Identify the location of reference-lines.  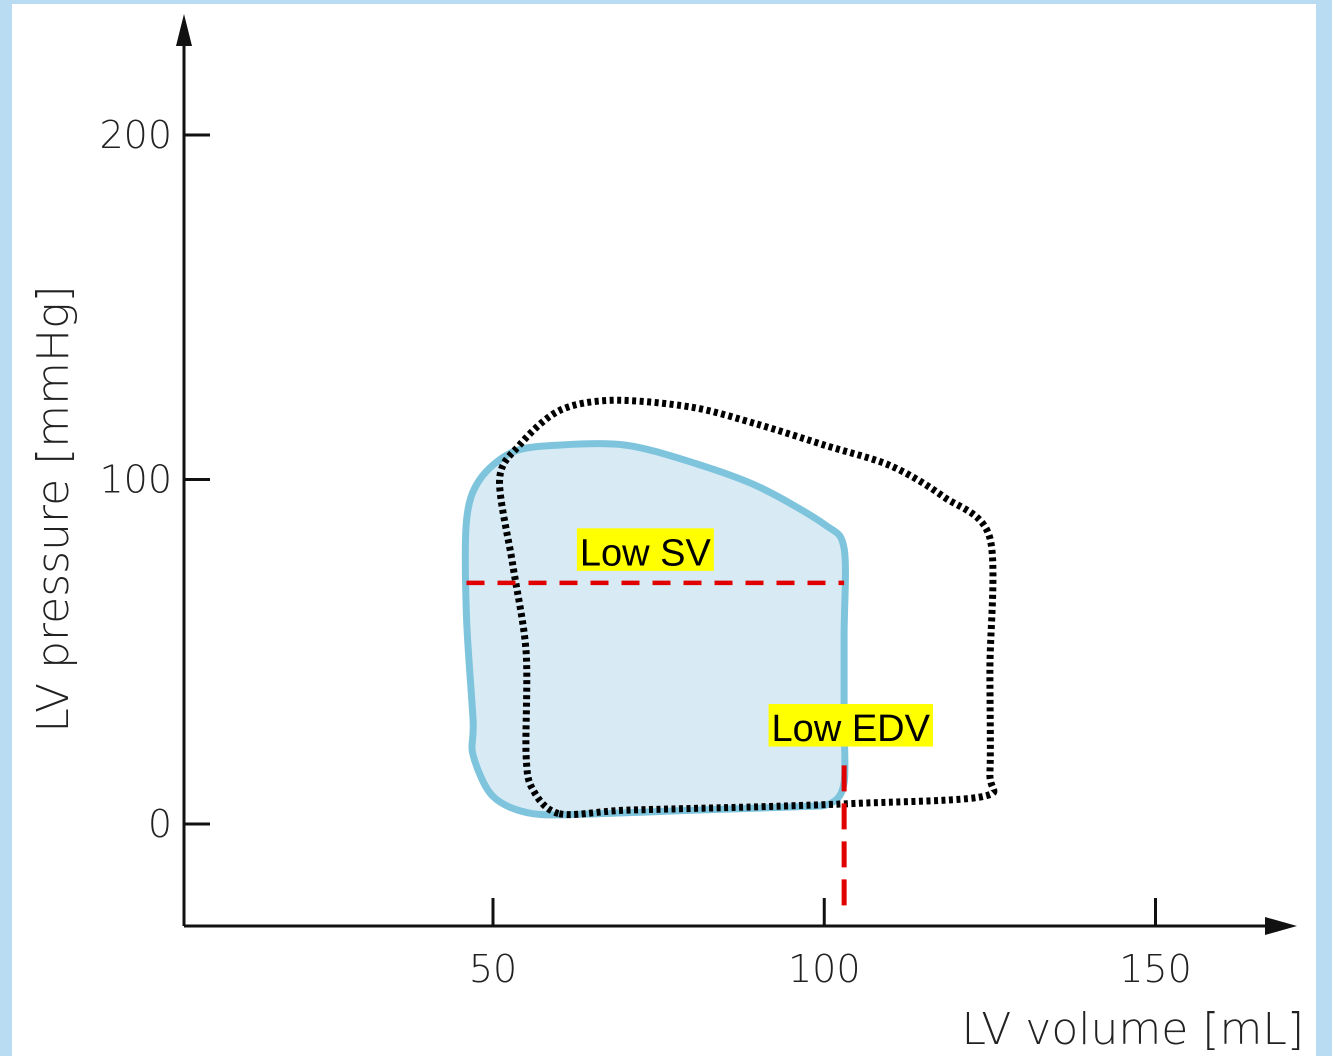
(656, 747).